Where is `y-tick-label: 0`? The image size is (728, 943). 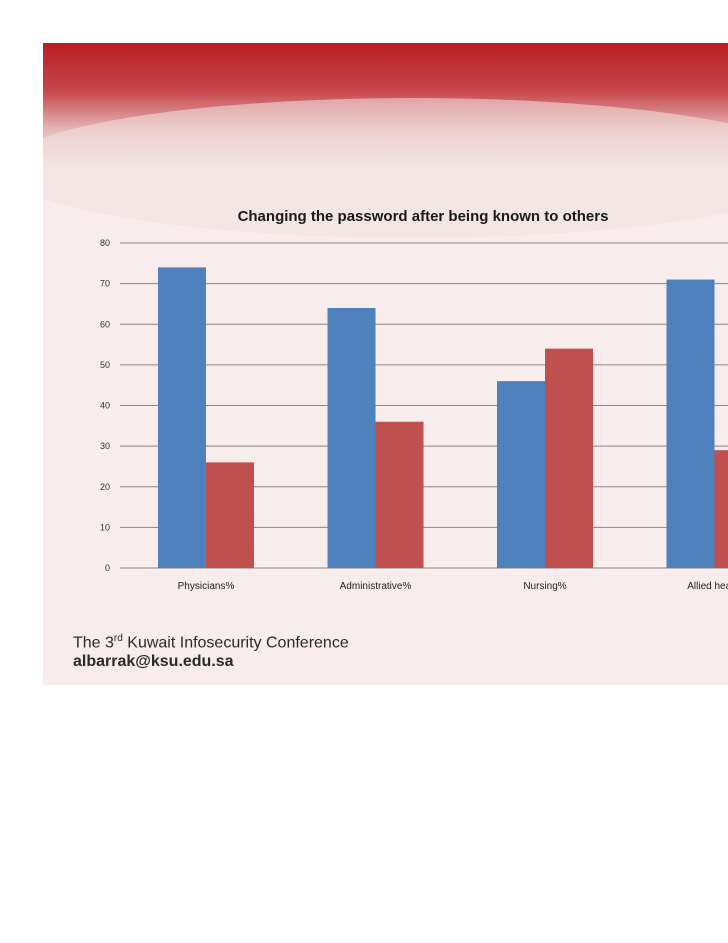
y-tick-label: 0 is located at coordinates (107, 568).